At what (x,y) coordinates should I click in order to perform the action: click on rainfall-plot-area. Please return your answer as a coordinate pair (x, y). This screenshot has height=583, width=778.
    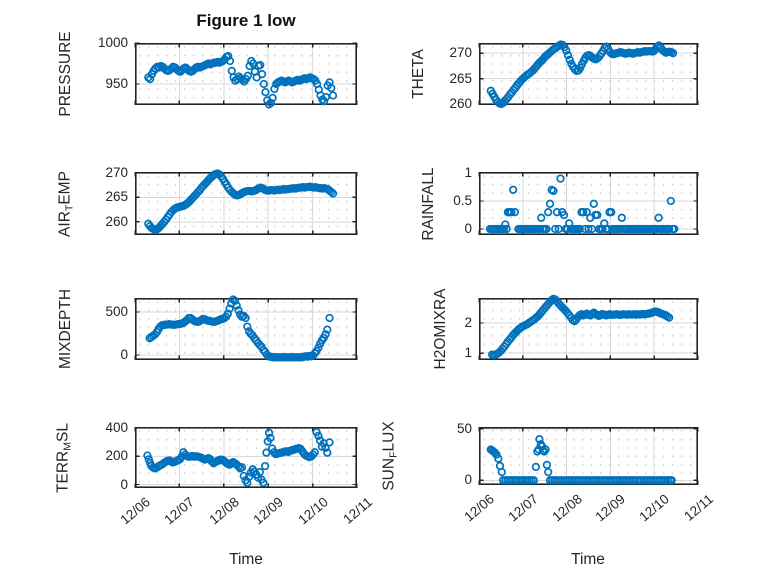
    Looking at the image, I should click on (588, 204).